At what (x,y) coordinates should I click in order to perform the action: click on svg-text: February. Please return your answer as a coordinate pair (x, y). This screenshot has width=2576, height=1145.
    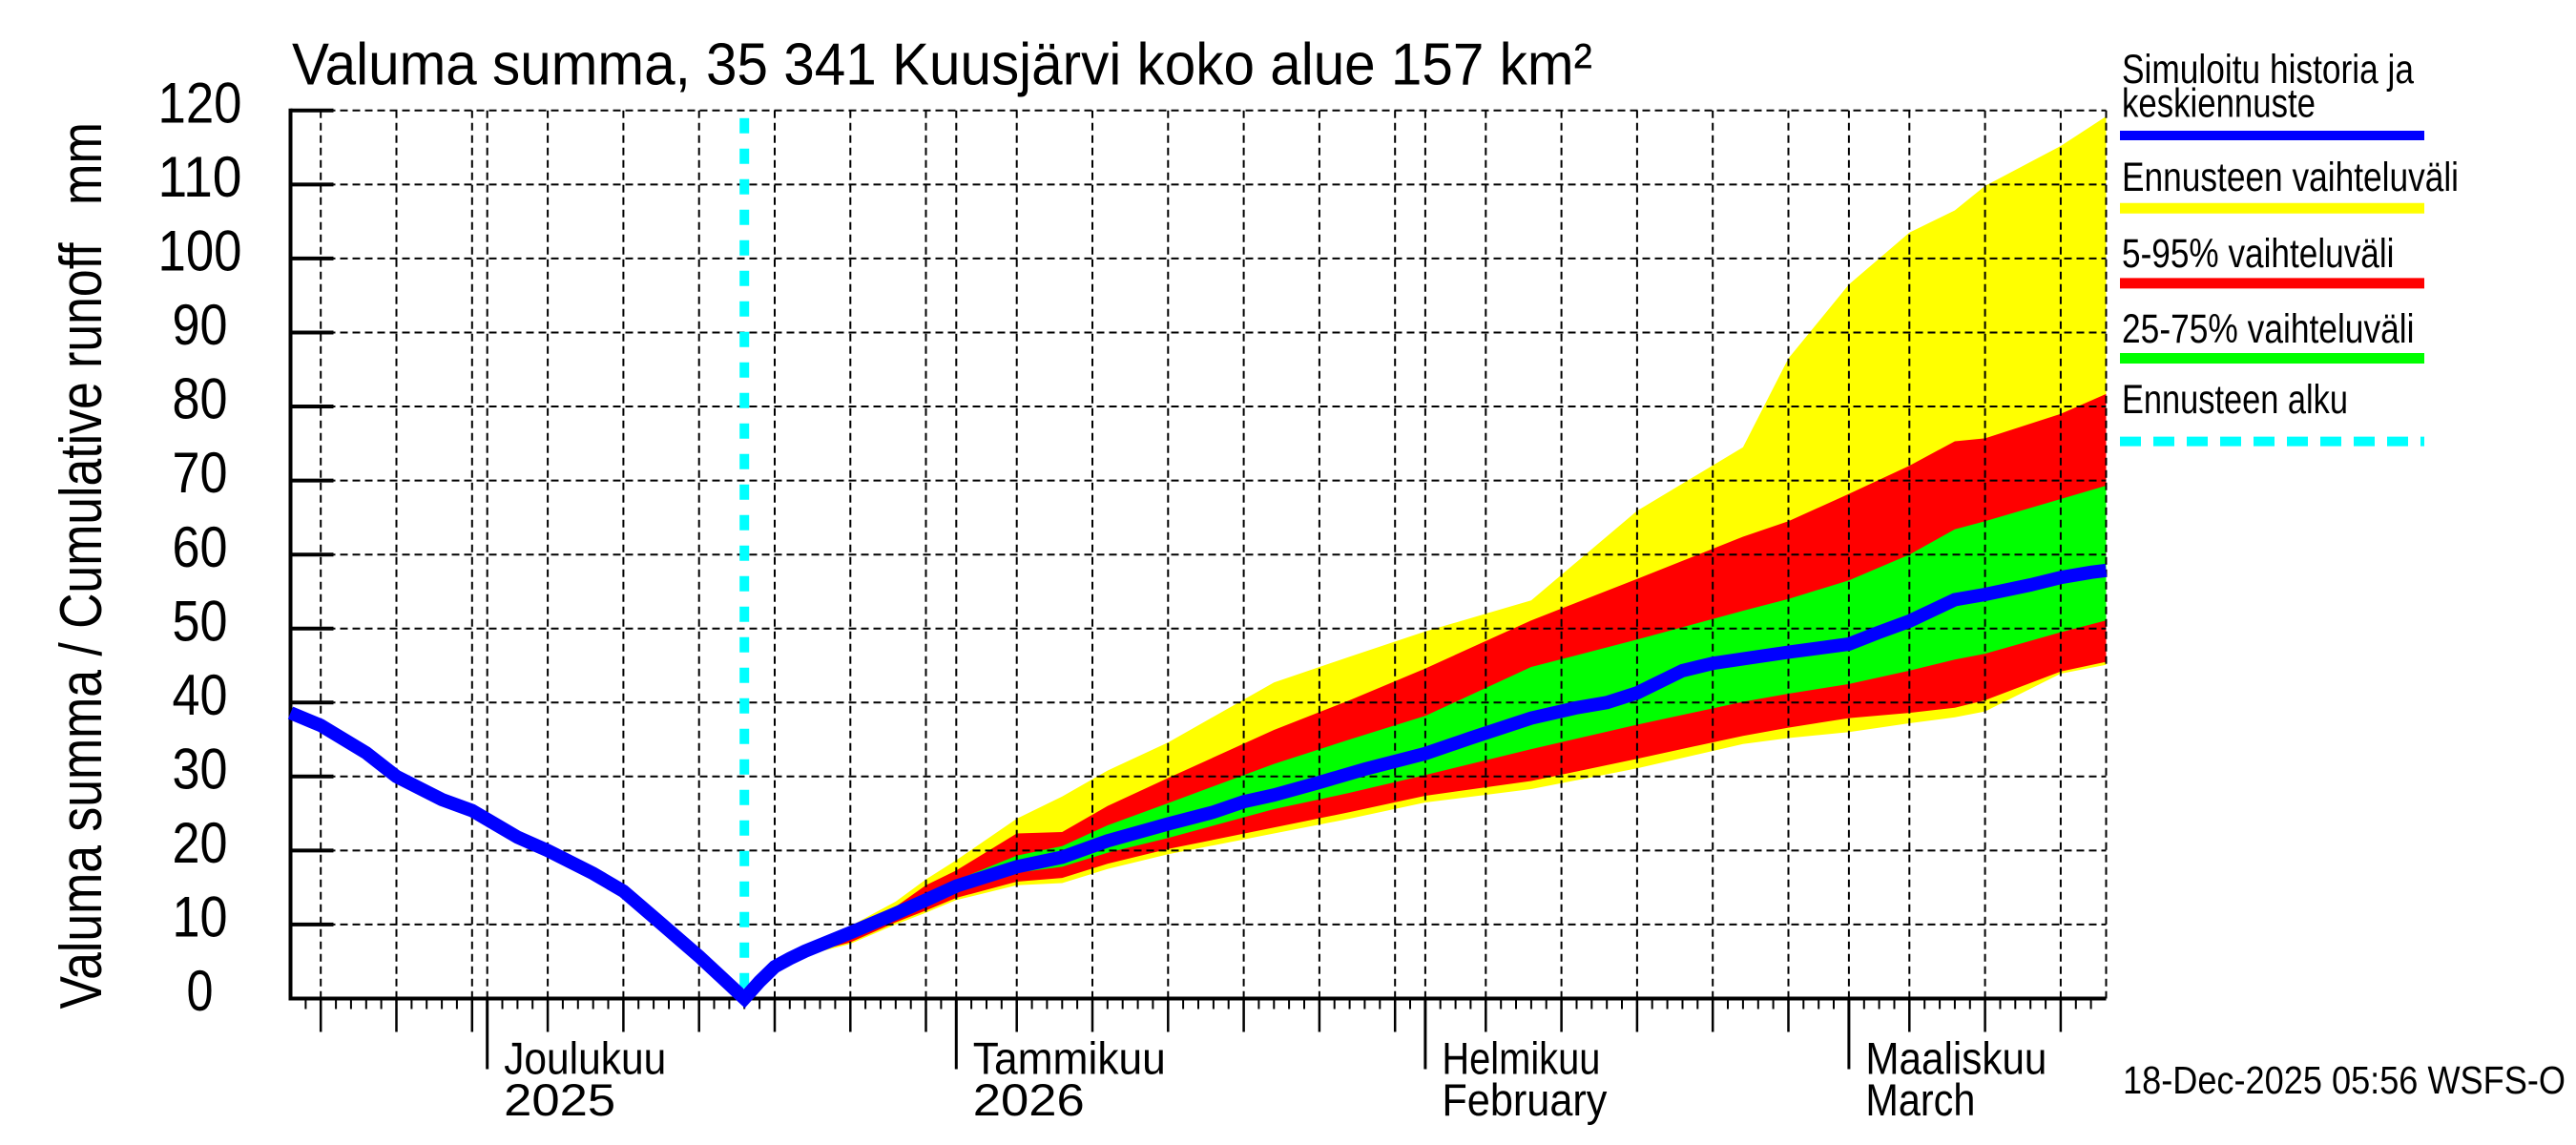
    Looking at the image, I should click on (1524, 1099).